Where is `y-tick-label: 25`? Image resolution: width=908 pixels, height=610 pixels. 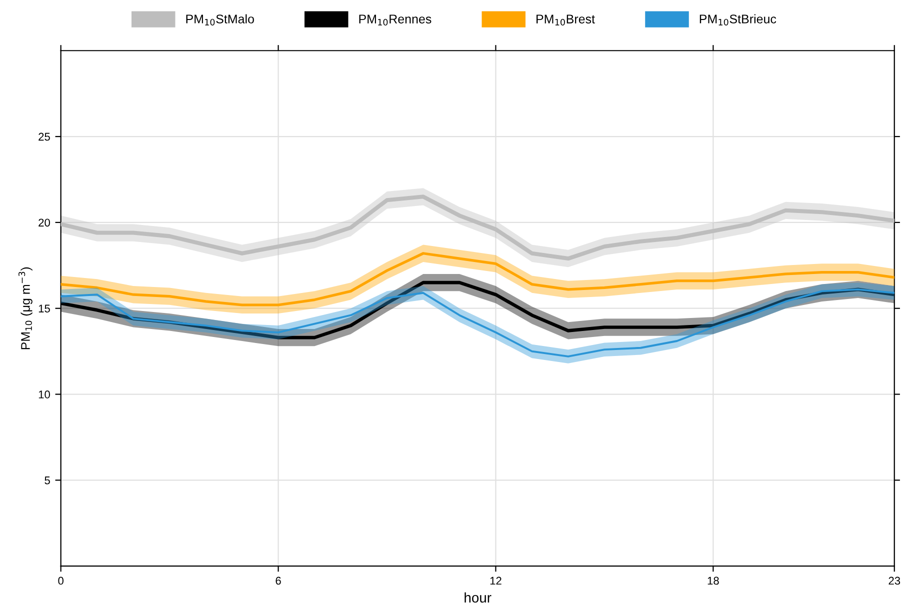
y-tick-label: 25 is located at coordinates (44, 136).